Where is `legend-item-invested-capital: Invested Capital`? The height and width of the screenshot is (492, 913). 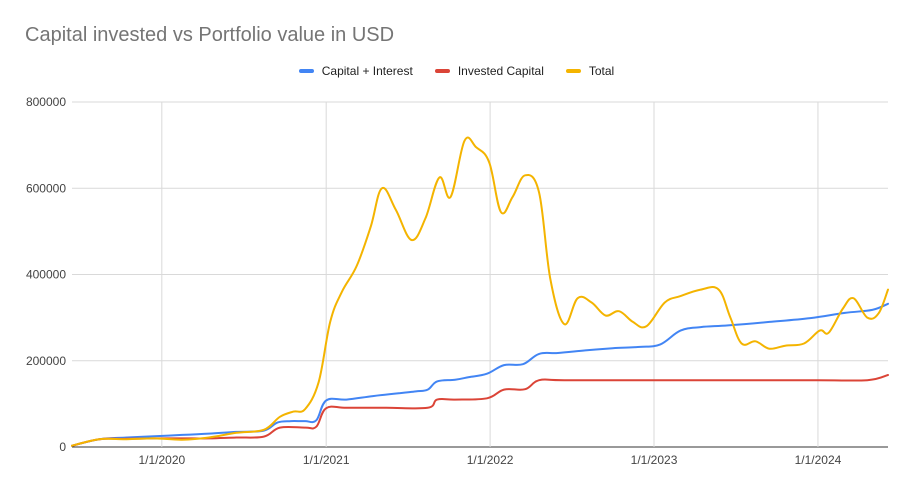
legend-item-invested-capital: Invested Capital is located at coordinates (489, 71).